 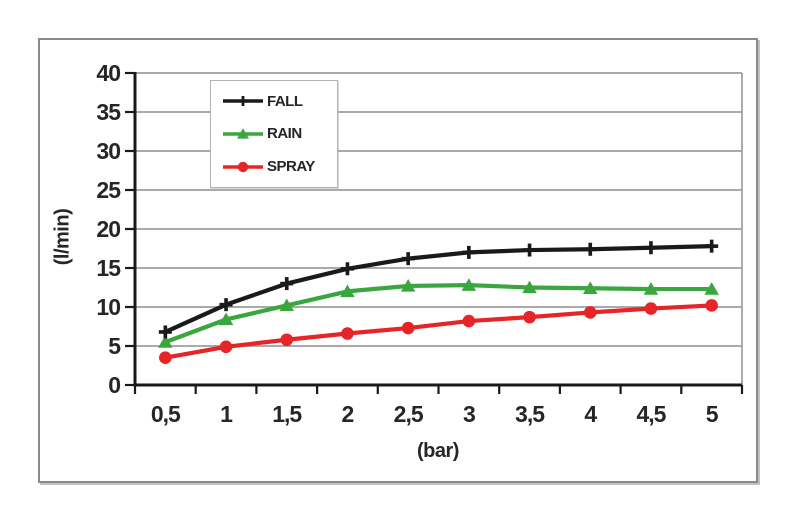 I want to click on fall-line-marker-icon, so click(x=243, y=101).